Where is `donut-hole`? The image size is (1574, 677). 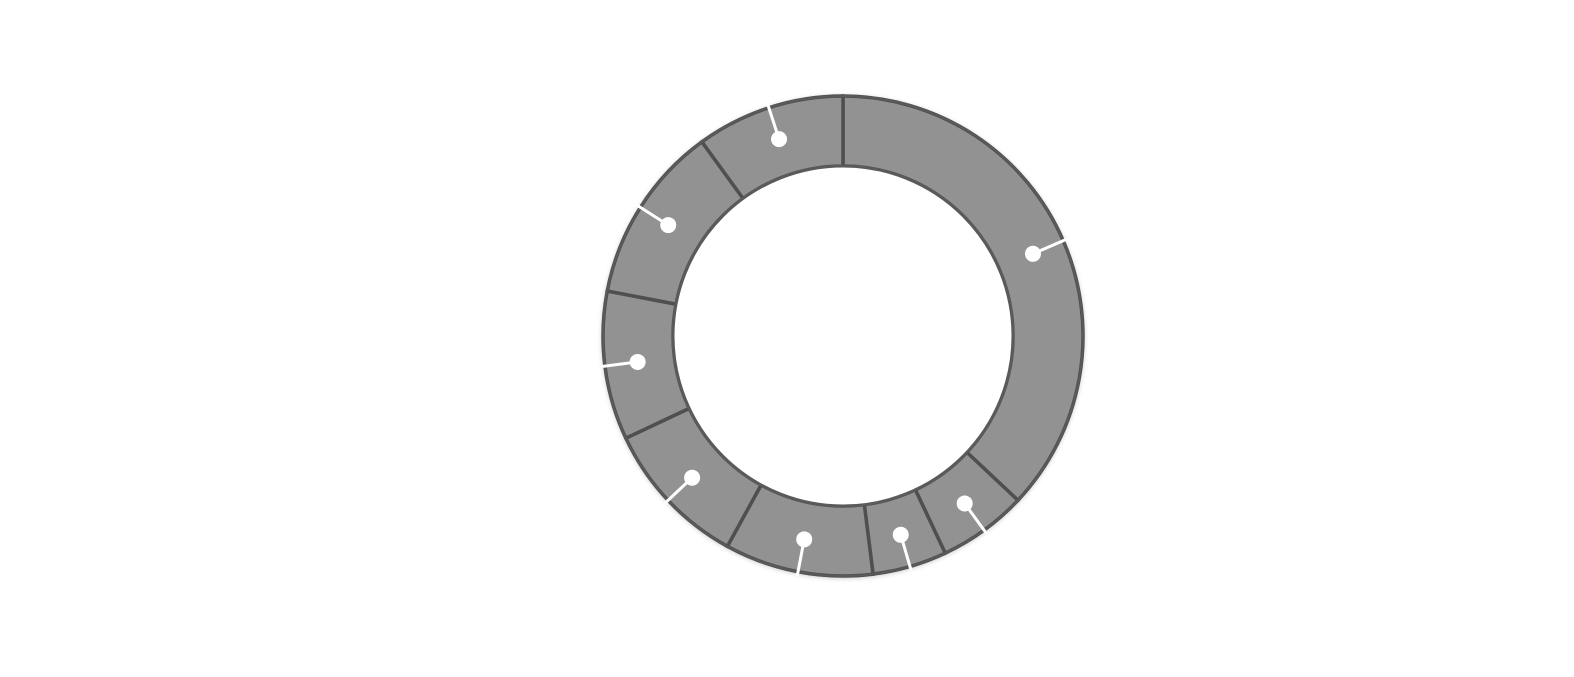
donut-hole is located at coordinates (843, 336).